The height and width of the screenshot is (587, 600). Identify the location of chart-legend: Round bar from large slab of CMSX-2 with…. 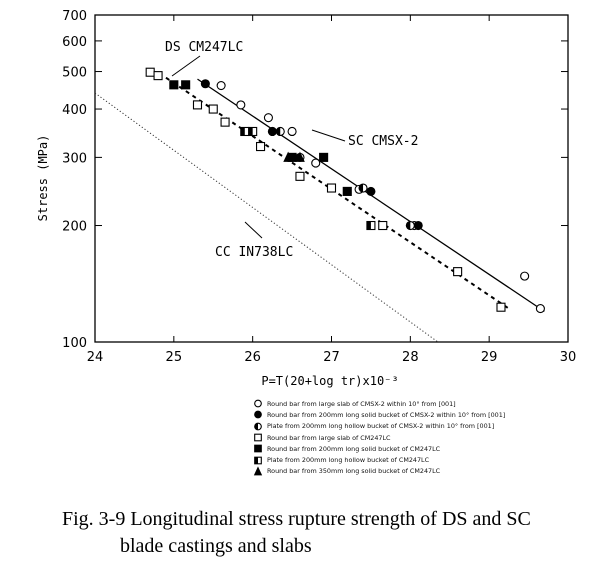
(422, 437).